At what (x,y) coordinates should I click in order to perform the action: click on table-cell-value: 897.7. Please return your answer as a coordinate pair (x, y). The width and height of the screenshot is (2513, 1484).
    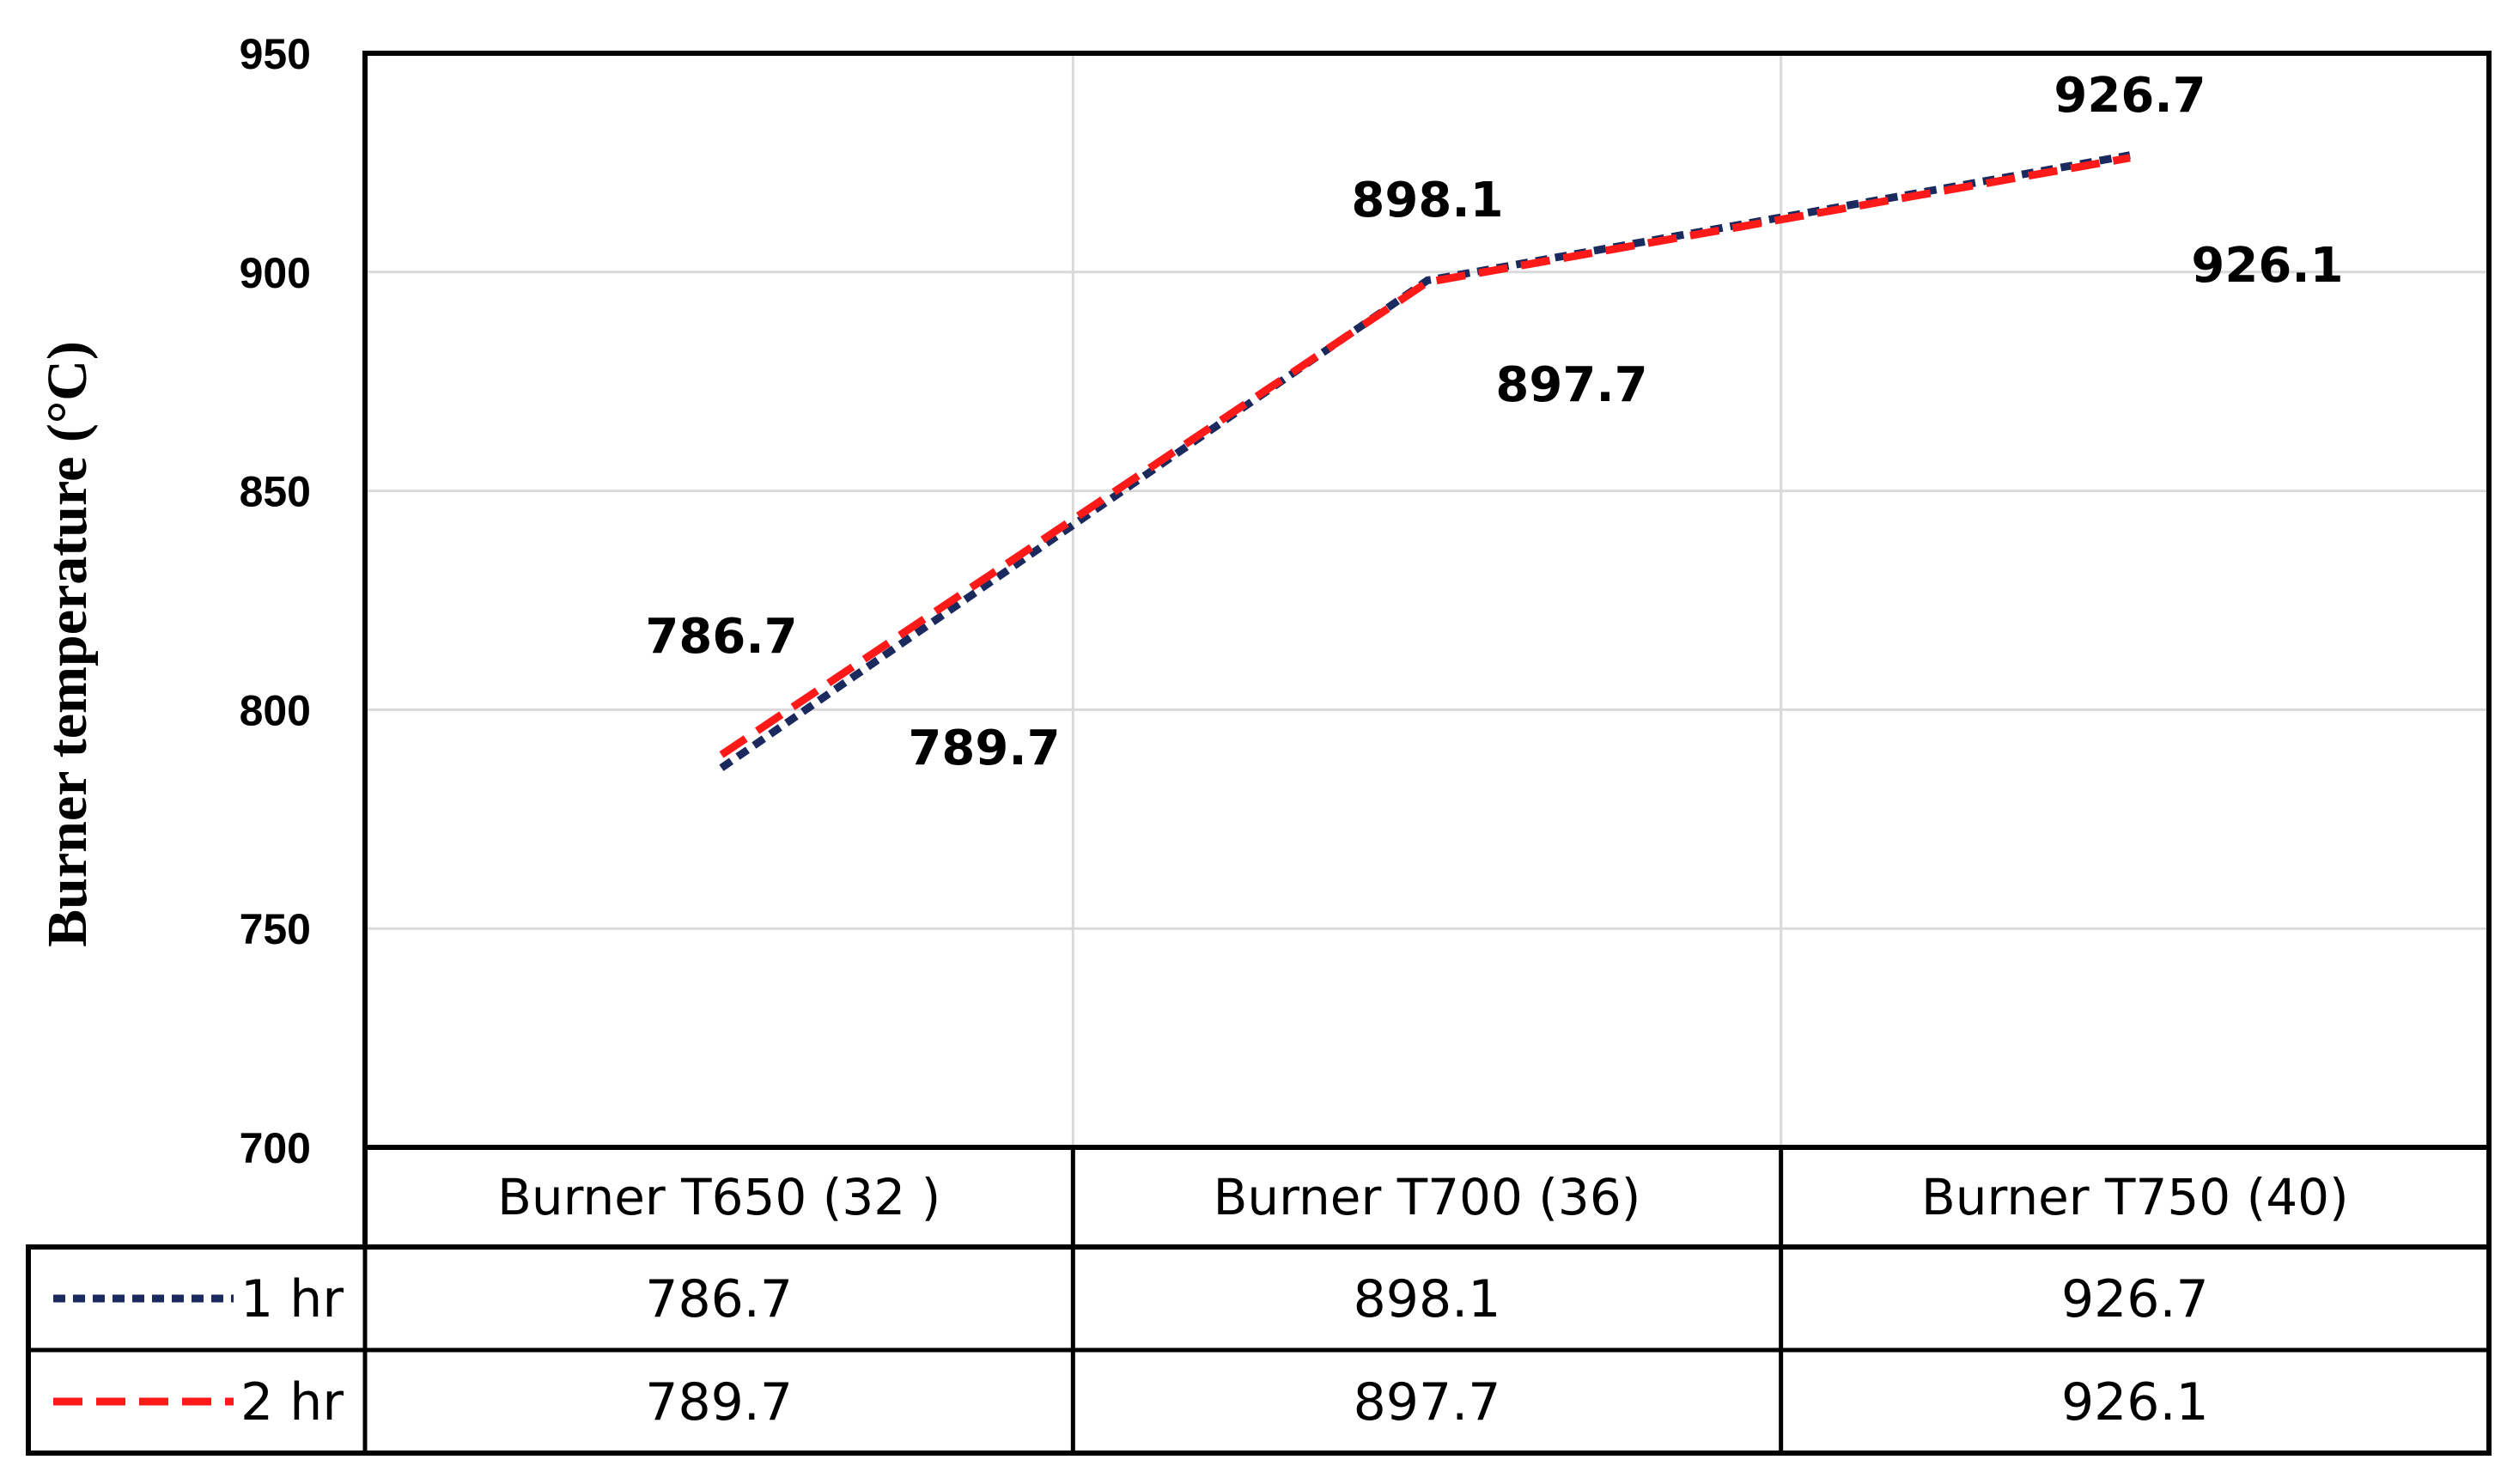
    Looking at the image, I should click on (1427, 1402).